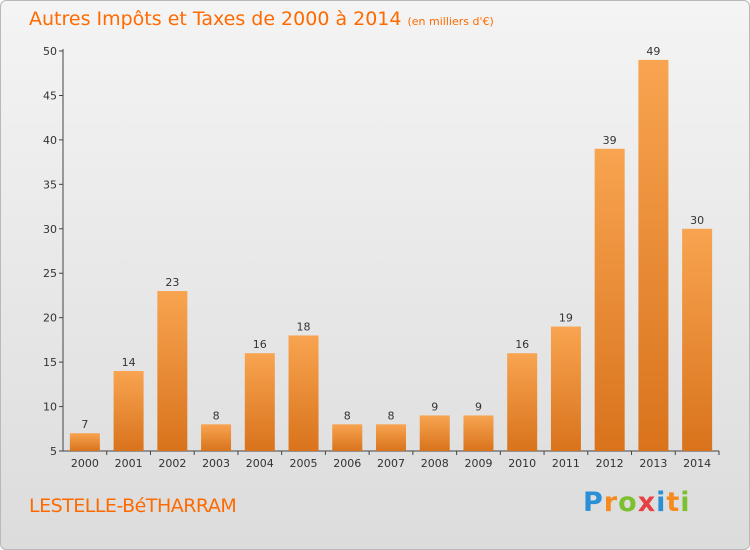 The image size is (750, 550). Describe the element at coordinates (84, 424) in the screenshot. I see `bar-value-label: 7` at that location.